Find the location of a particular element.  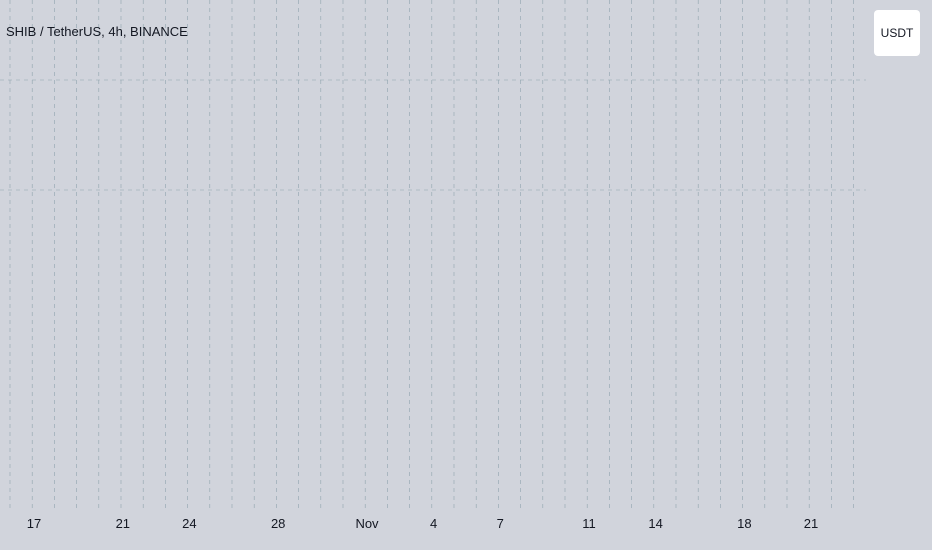

time-tick-label: 24 is located at coordinates (189, 523).